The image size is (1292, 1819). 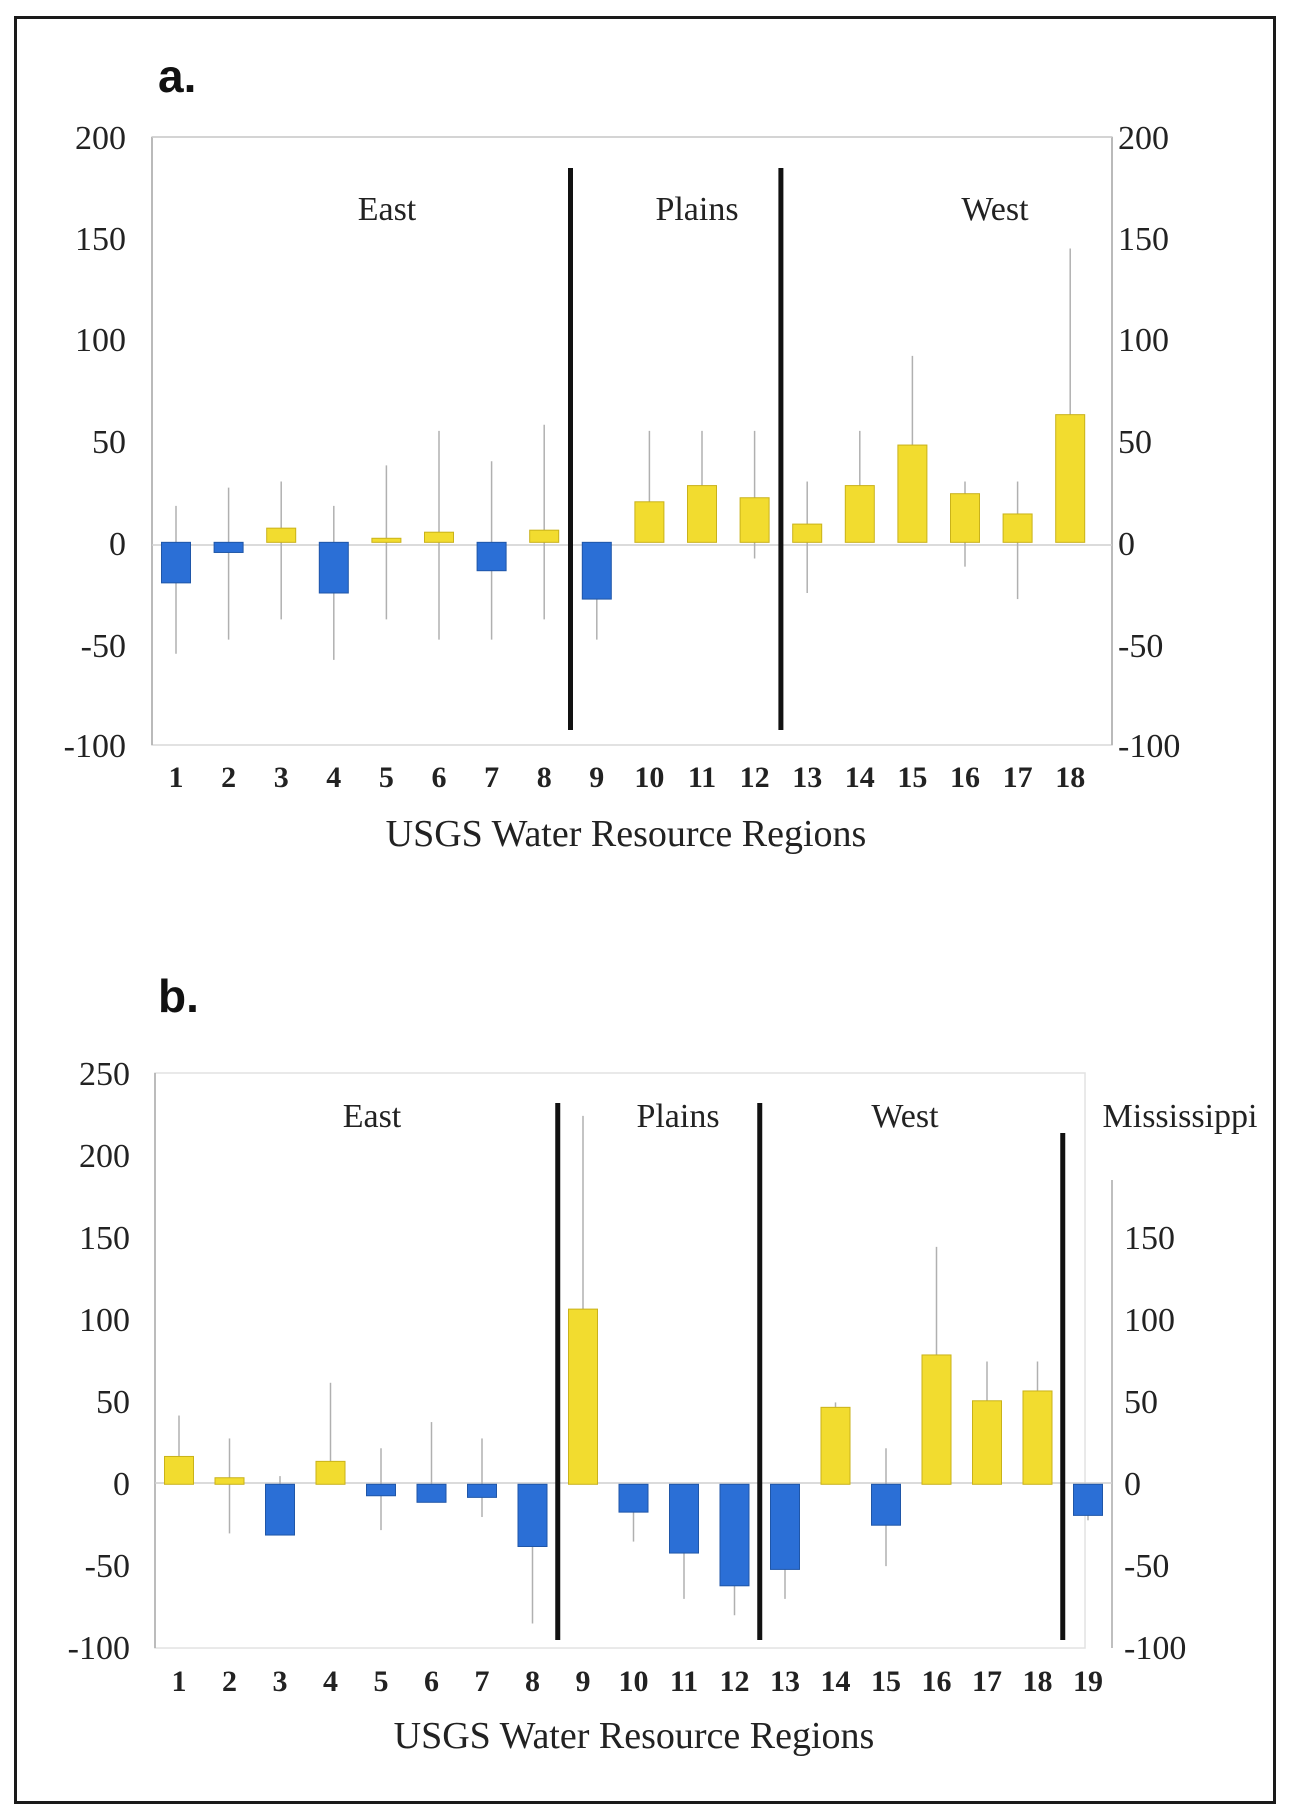 I want to click on panel-b-left-tick: 100, so click(x=104, y=1320).